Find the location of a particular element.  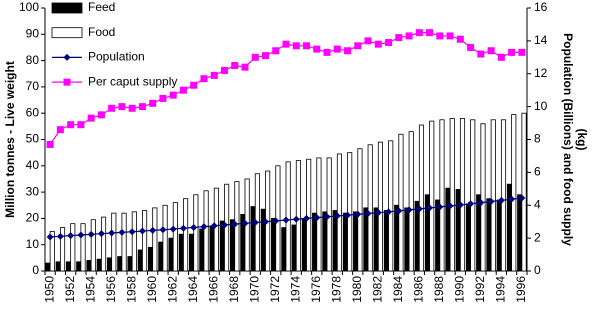

y-tick-label: 80 is located at coordinates (33, 60).